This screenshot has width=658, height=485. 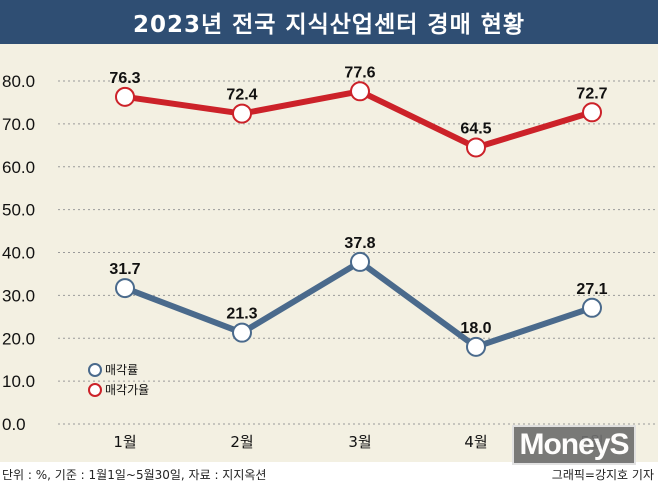 I want to click on data-label: 72.4, so click(x=241, y=95).